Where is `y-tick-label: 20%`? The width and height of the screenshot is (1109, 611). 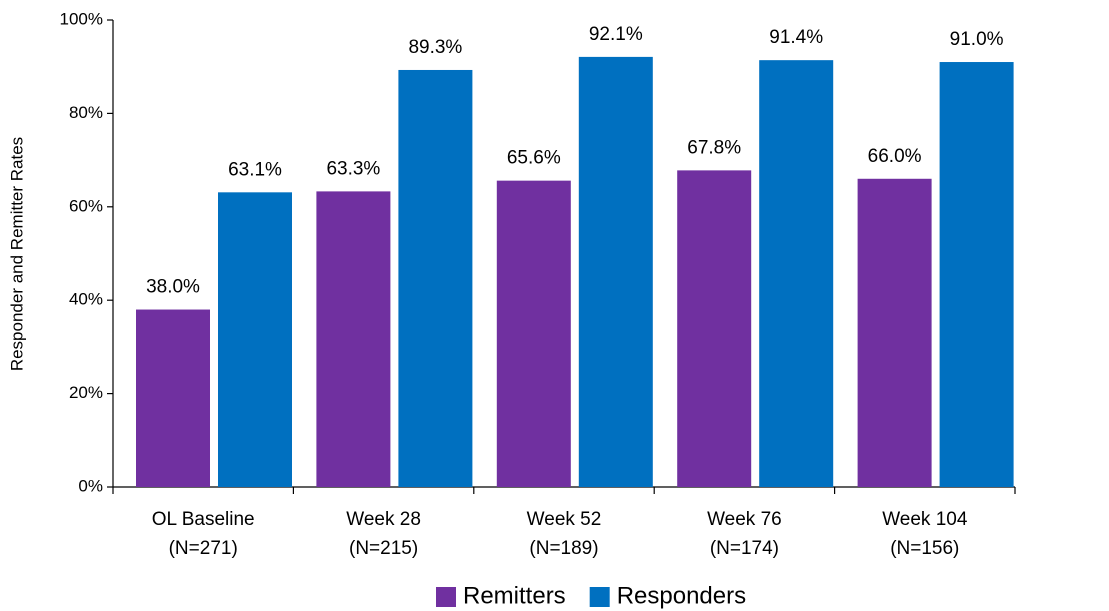 y-tick-label: 20% is located at coordinates (86, 392).